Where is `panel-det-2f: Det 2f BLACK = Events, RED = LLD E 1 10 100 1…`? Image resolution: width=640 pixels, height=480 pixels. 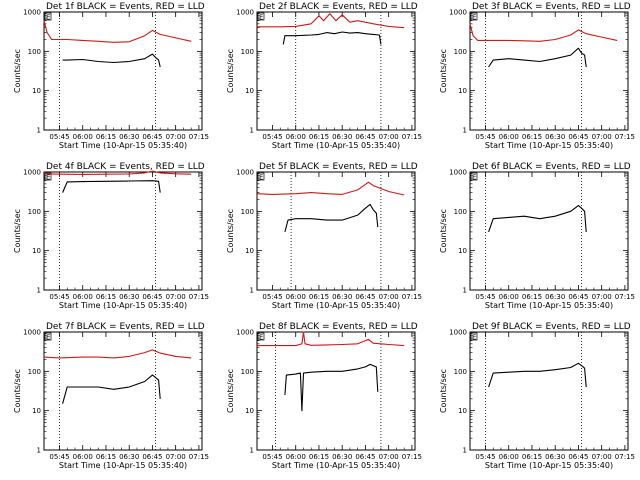
panel-det-2f: Det 2f BLACK = Events, RED = LLD E 1 10 100 1… is located at coordinates (324, 76).